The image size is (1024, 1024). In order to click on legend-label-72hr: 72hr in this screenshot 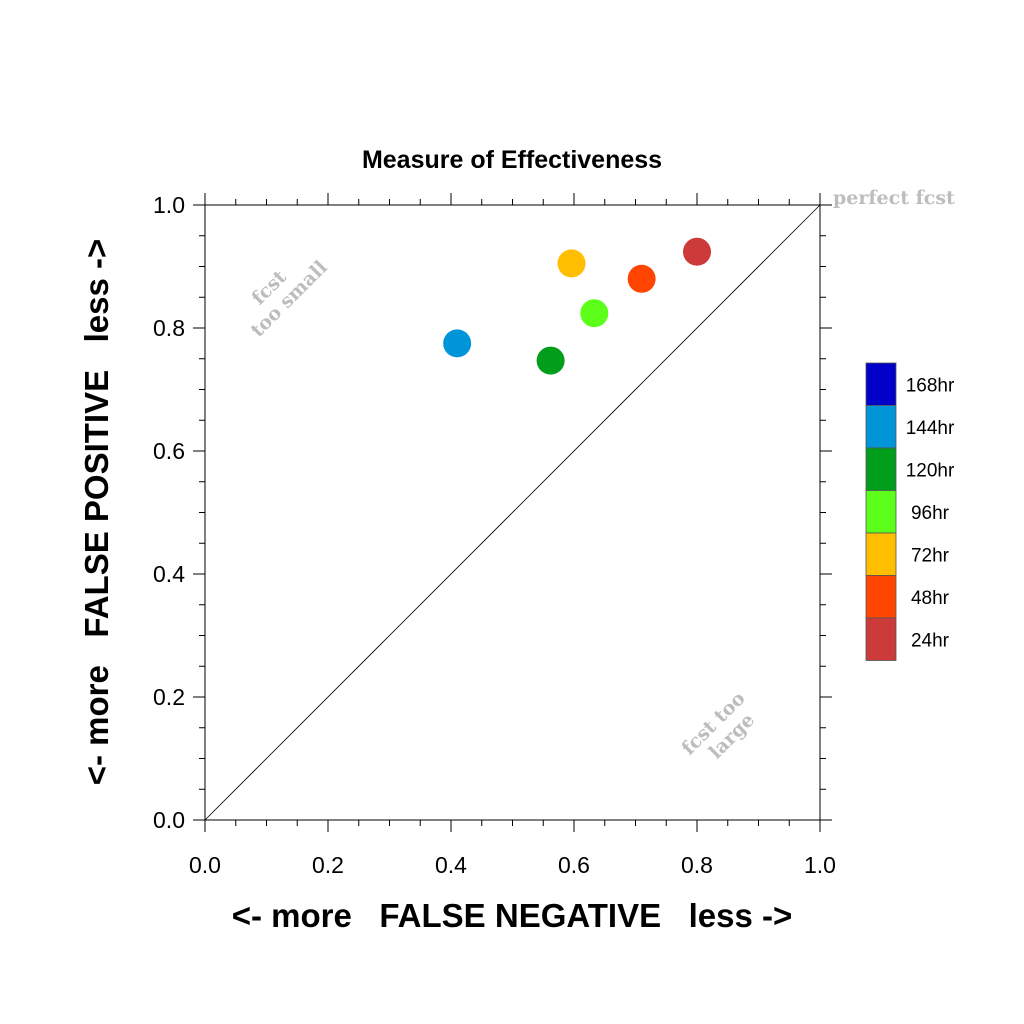, I will do `click(930, 555)`.